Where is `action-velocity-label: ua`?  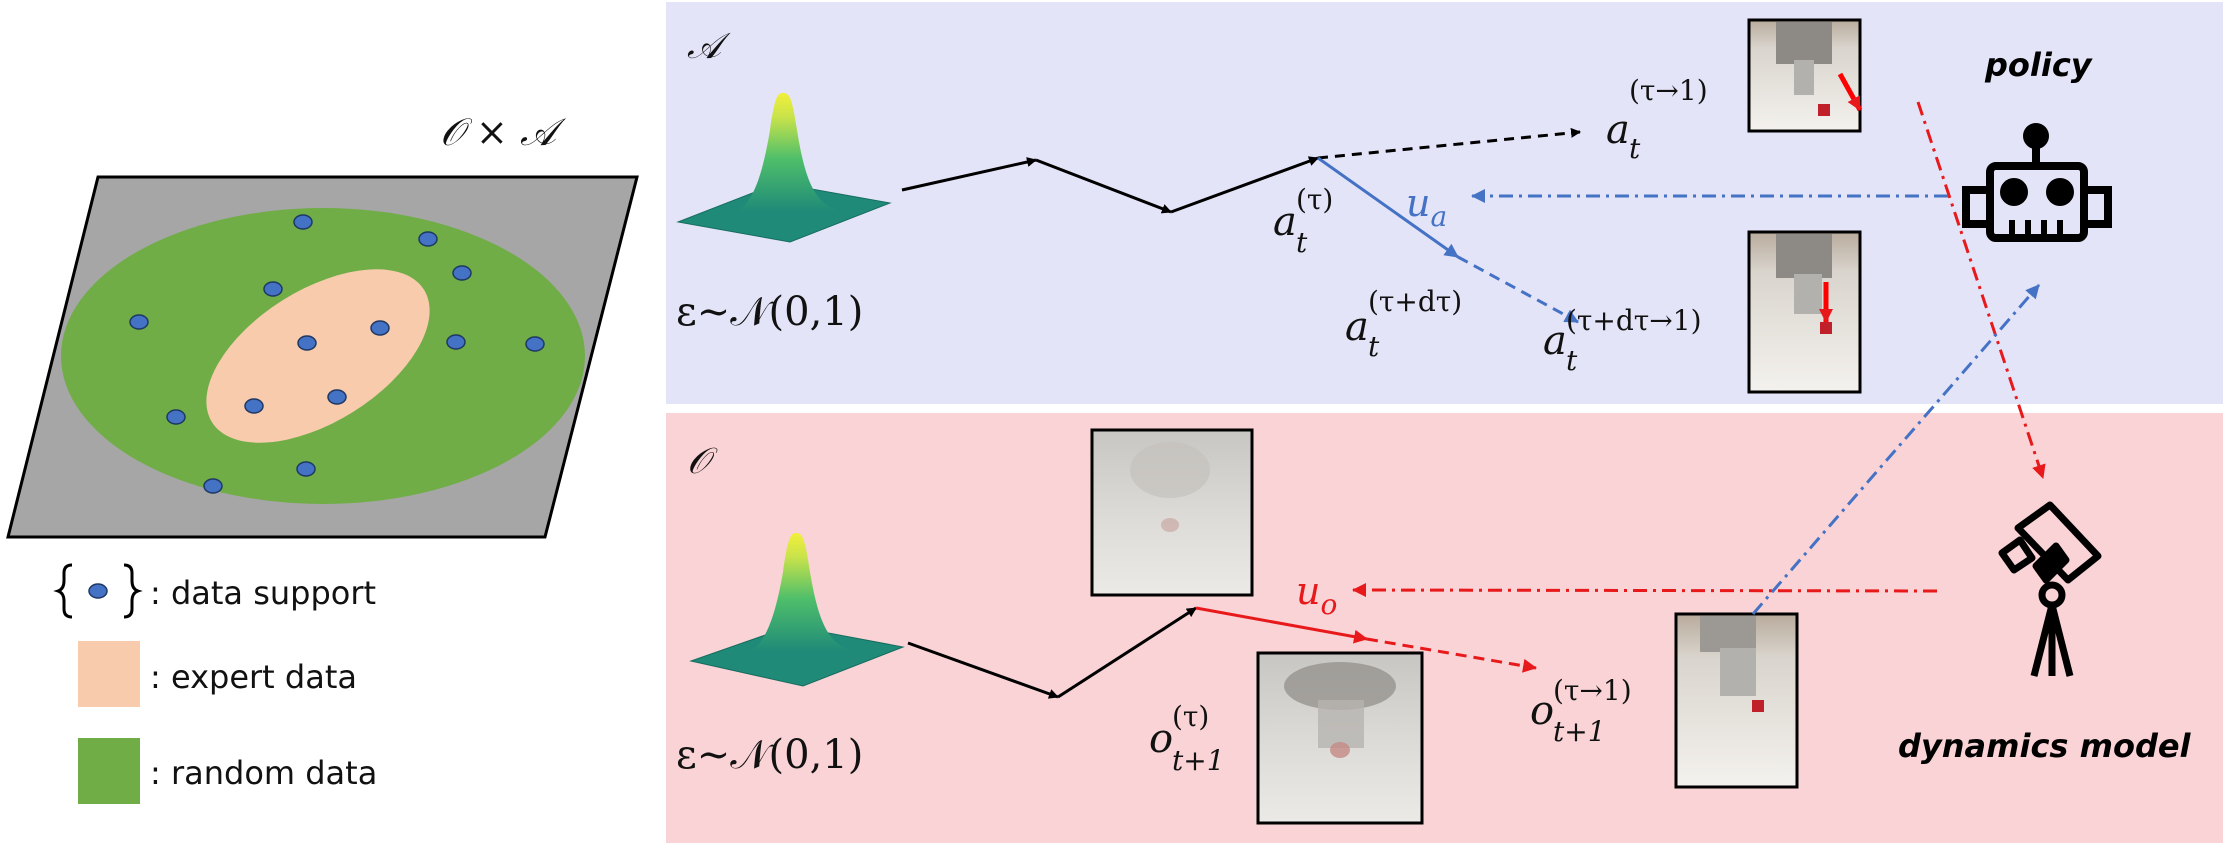
action-velocity-label: ua is located at coordinates (1426, 207).